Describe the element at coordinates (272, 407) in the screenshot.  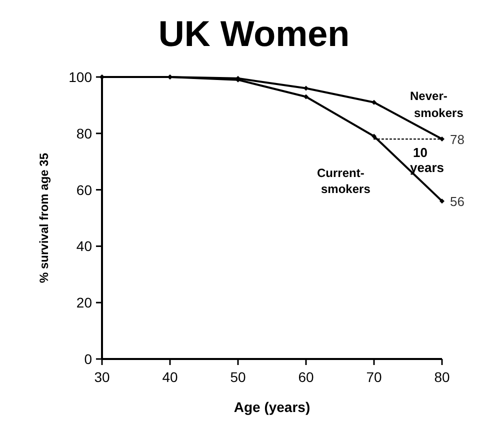
I see `x-axis-title: Age (years)` at that location.